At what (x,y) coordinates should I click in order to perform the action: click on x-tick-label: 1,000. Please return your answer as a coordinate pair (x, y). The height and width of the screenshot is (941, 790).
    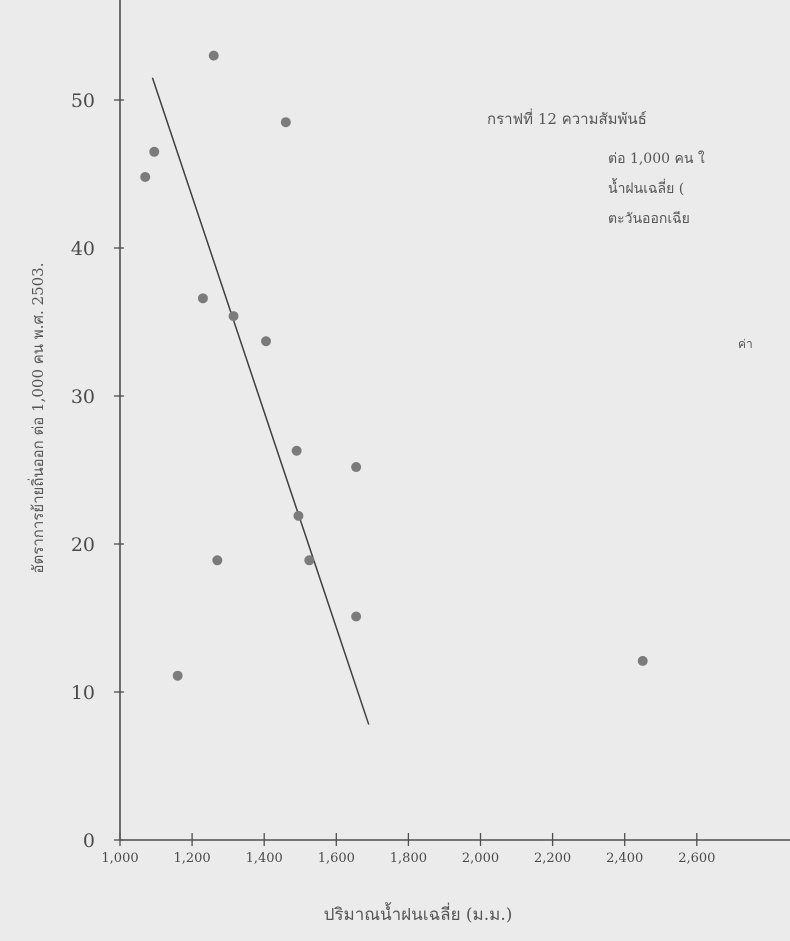
    Looking at the image, I should click on (119, 858).